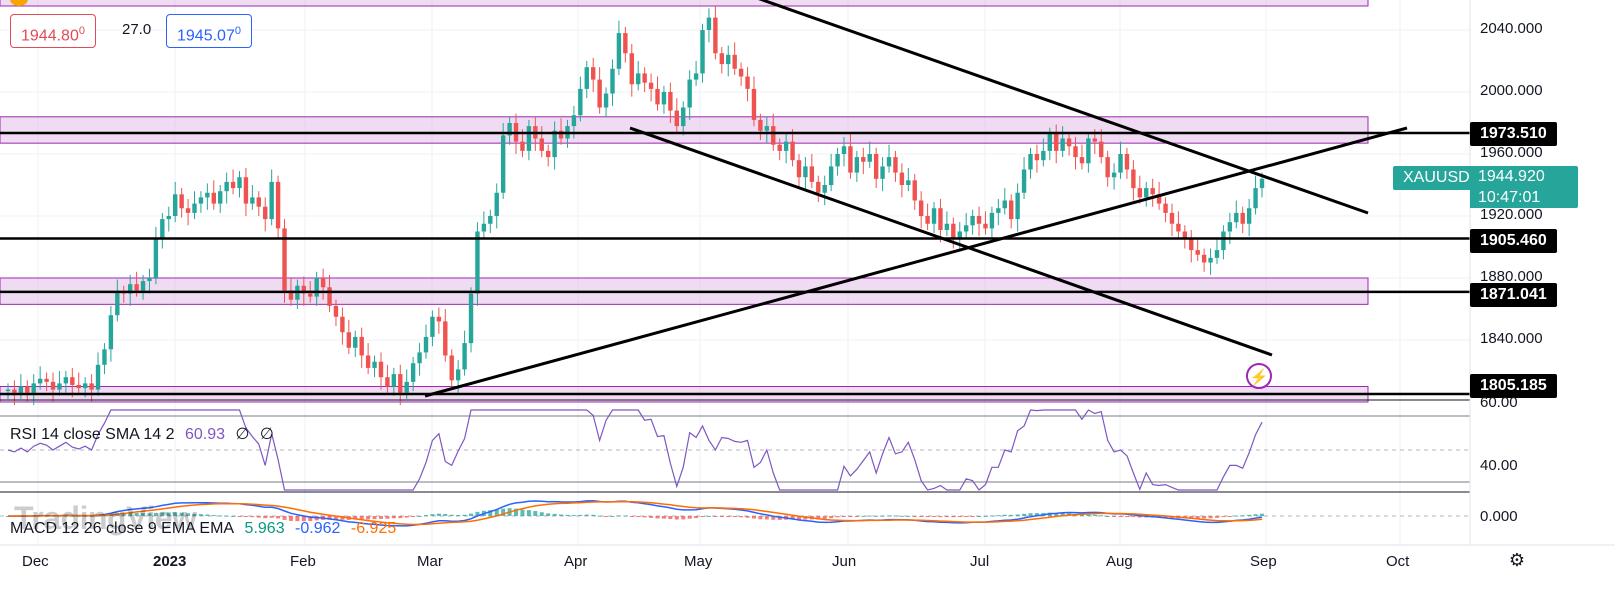 Image resolution: width=1615 pixels, height=602 pixels. What do you see at coordinates (303, 561) in the screenshot?
I see `time-tick: Feb` at bounding box center [303, 561].